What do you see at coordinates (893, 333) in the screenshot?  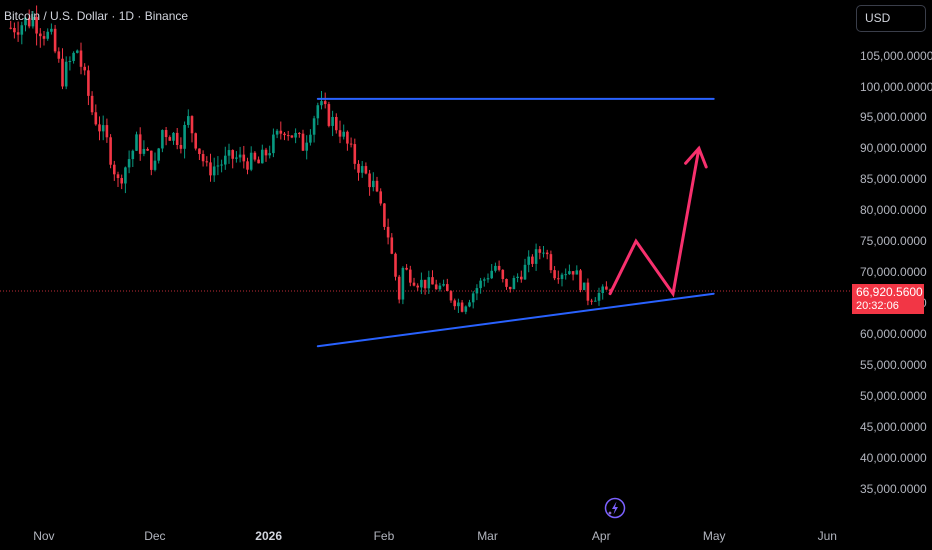 I see `price-axis-tick: 60,000.0000` at bounding box center [893, 333].